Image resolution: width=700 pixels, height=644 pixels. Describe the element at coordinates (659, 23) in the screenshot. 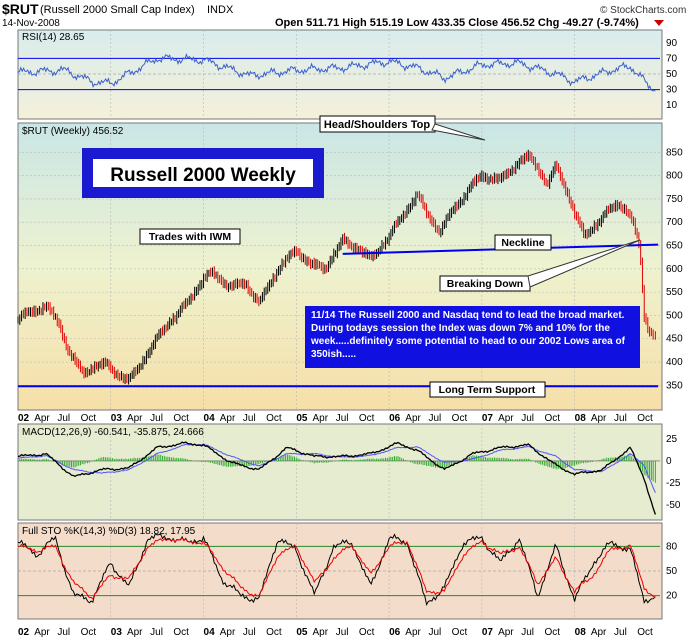

I see `down-arrow-icon` at that location.